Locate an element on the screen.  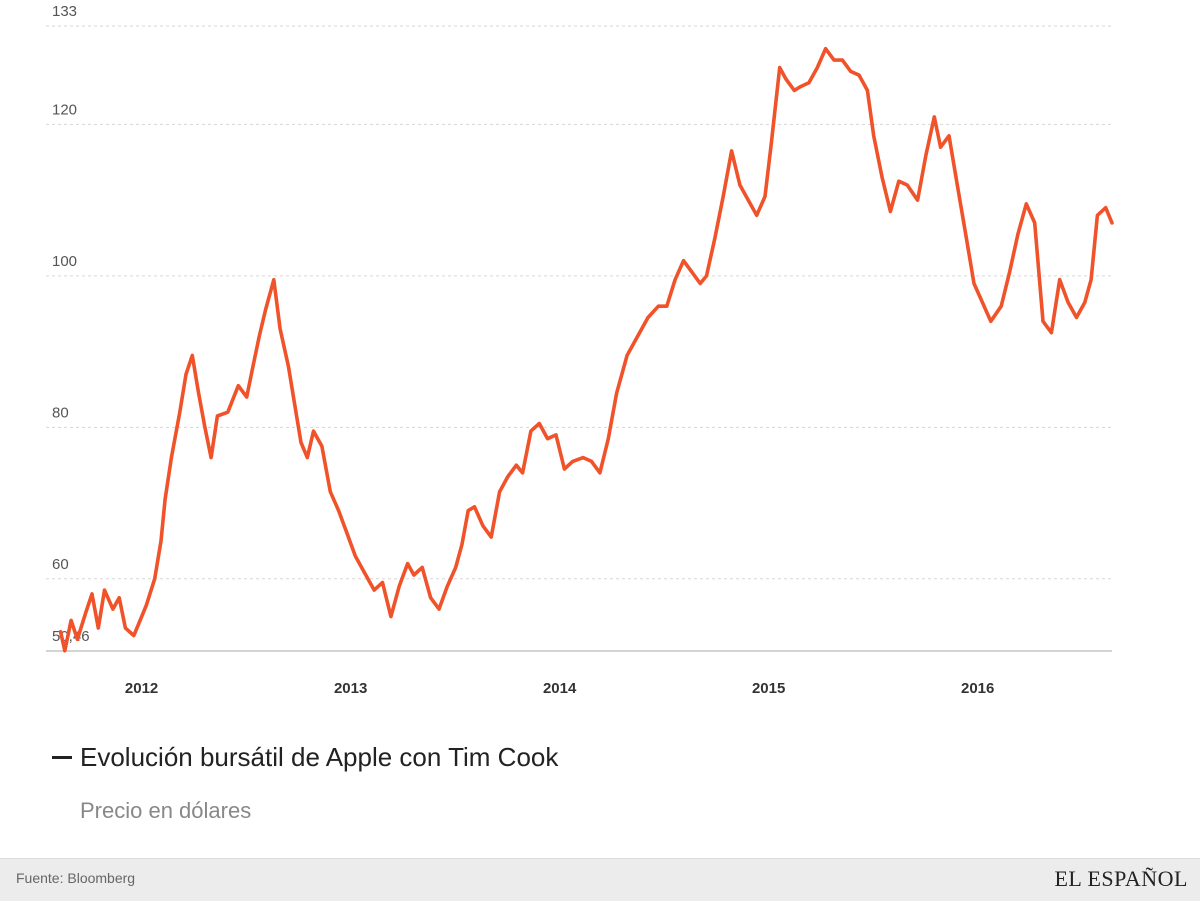
chart-subtitle: Precio en dólares is located at coordinates (166, 810).